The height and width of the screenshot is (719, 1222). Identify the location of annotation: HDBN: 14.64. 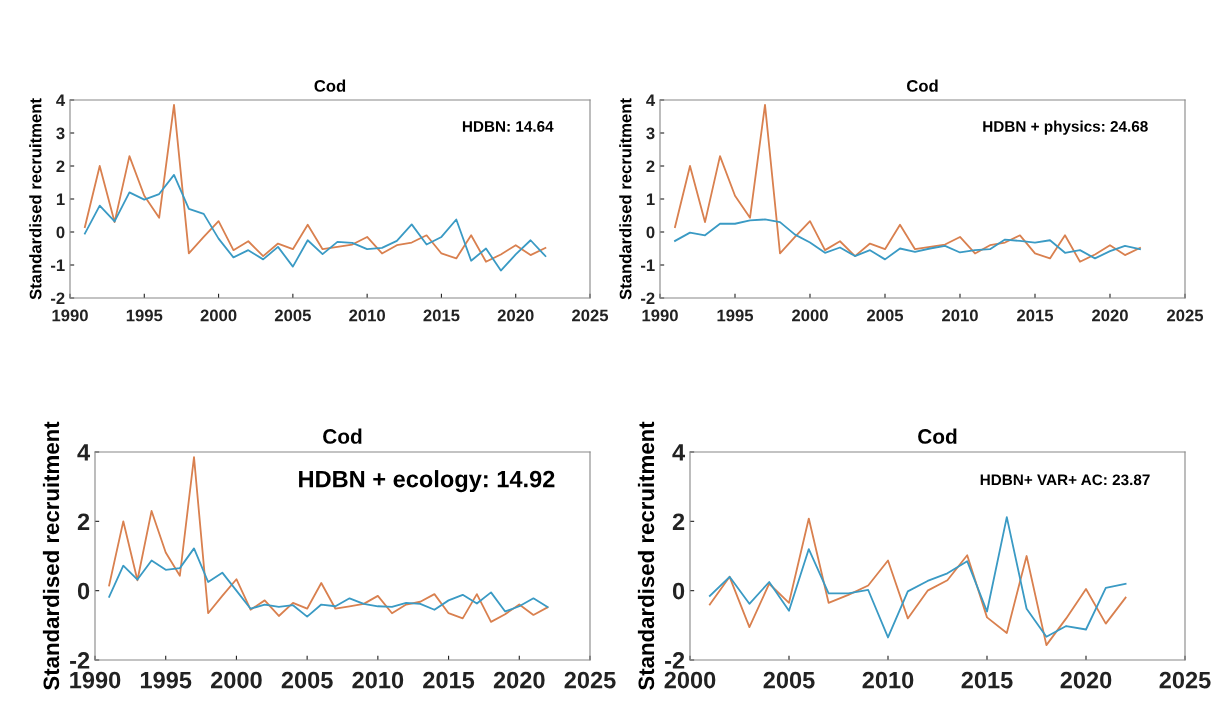
(508, 126).